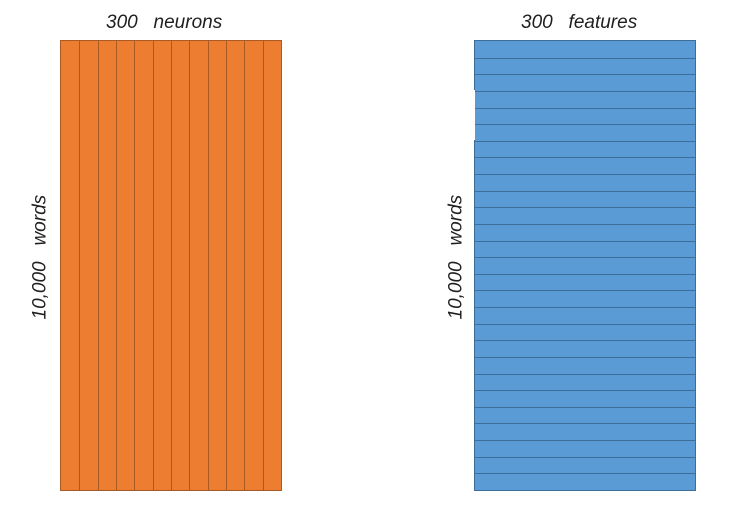 Image resolution: width=754 pixels, height=512 pixels. Describe the element at coordinates (473, 115) in the screenshot. I see `matrix-edge-notch` at that location.